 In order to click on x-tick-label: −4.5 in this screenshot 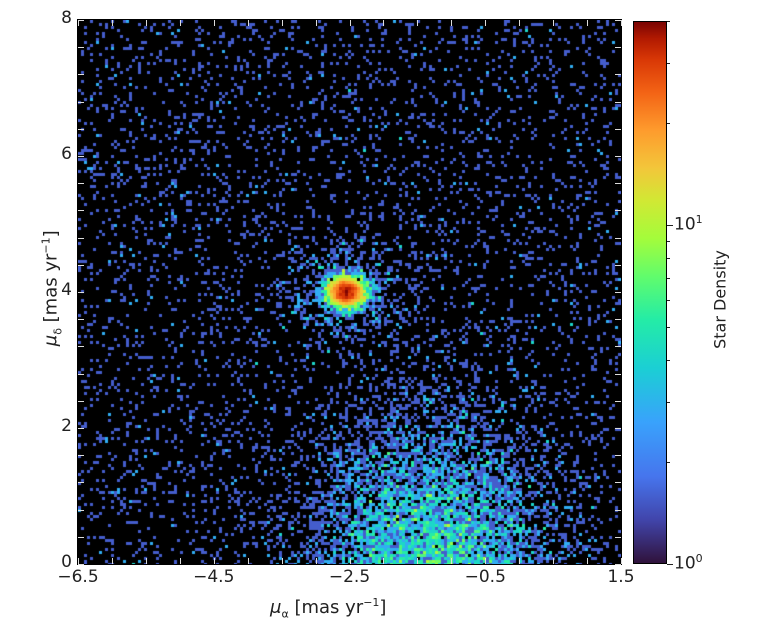, I will do `click(214, 577)`.